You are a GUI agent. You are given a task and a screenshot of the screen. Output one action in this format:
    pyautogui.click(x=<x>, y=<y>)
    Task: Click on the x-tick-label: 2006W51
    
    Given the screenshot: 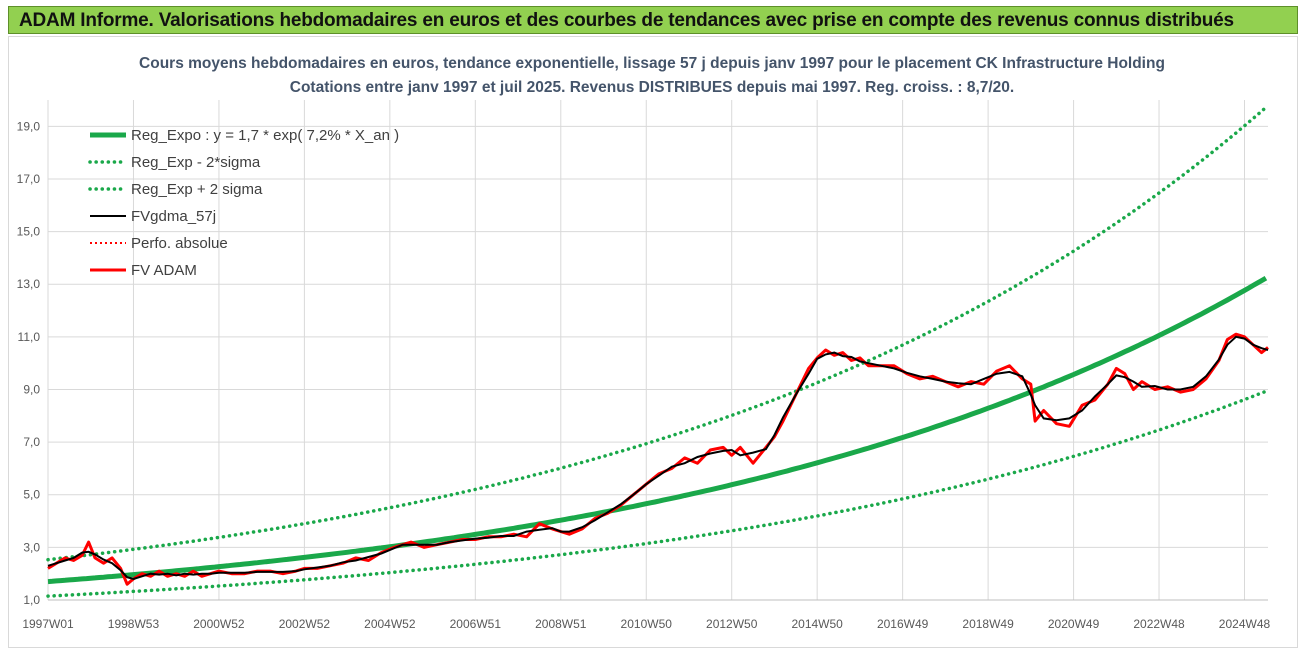 What is the action you would take?
    pyautogui.click(x=476, y=624)
    